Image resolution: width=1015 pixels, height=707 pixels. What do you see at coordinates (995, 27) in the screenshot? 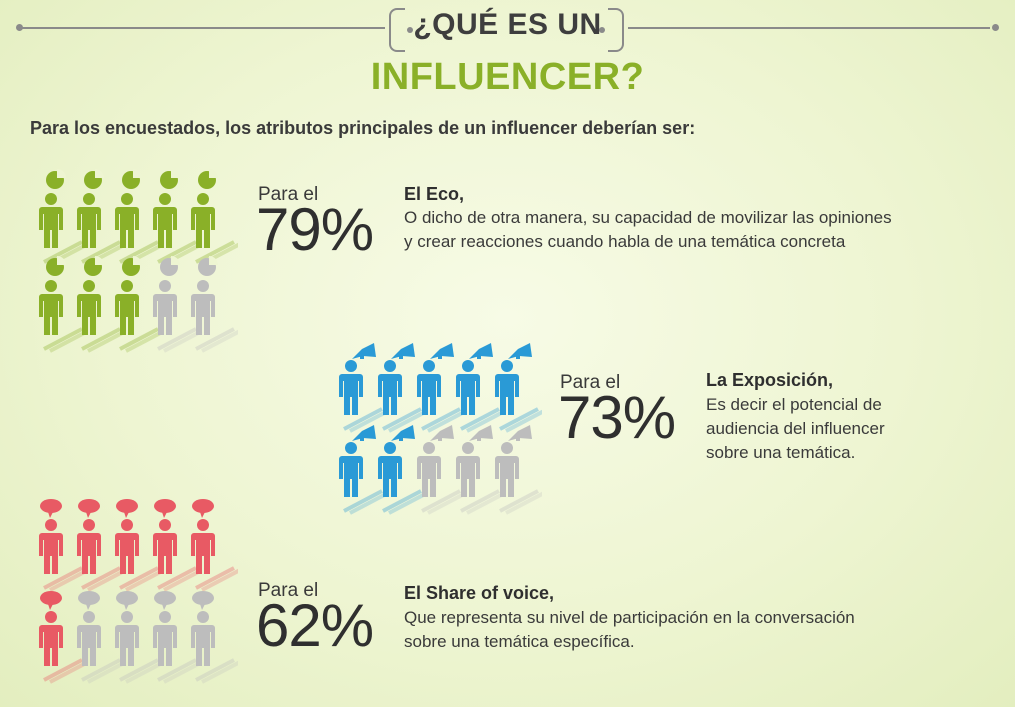
I see `title-rule-dot-right` at bounding box center [995, 27].